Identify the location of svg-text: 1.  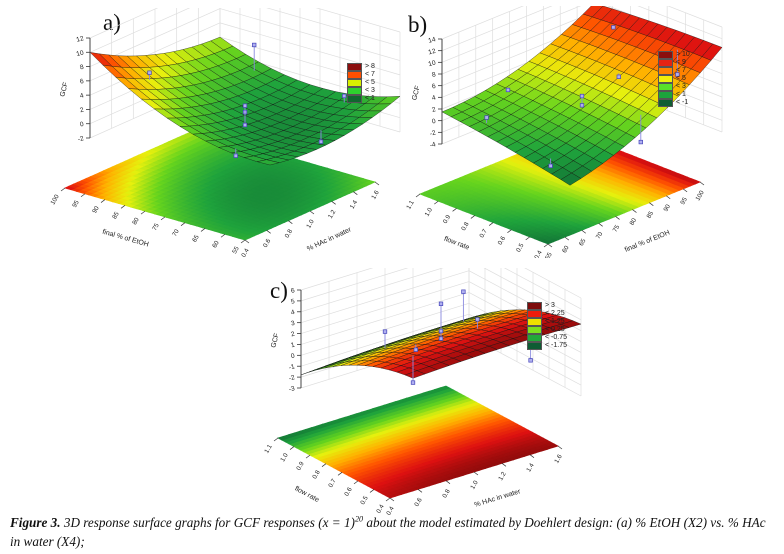
(293, 346).